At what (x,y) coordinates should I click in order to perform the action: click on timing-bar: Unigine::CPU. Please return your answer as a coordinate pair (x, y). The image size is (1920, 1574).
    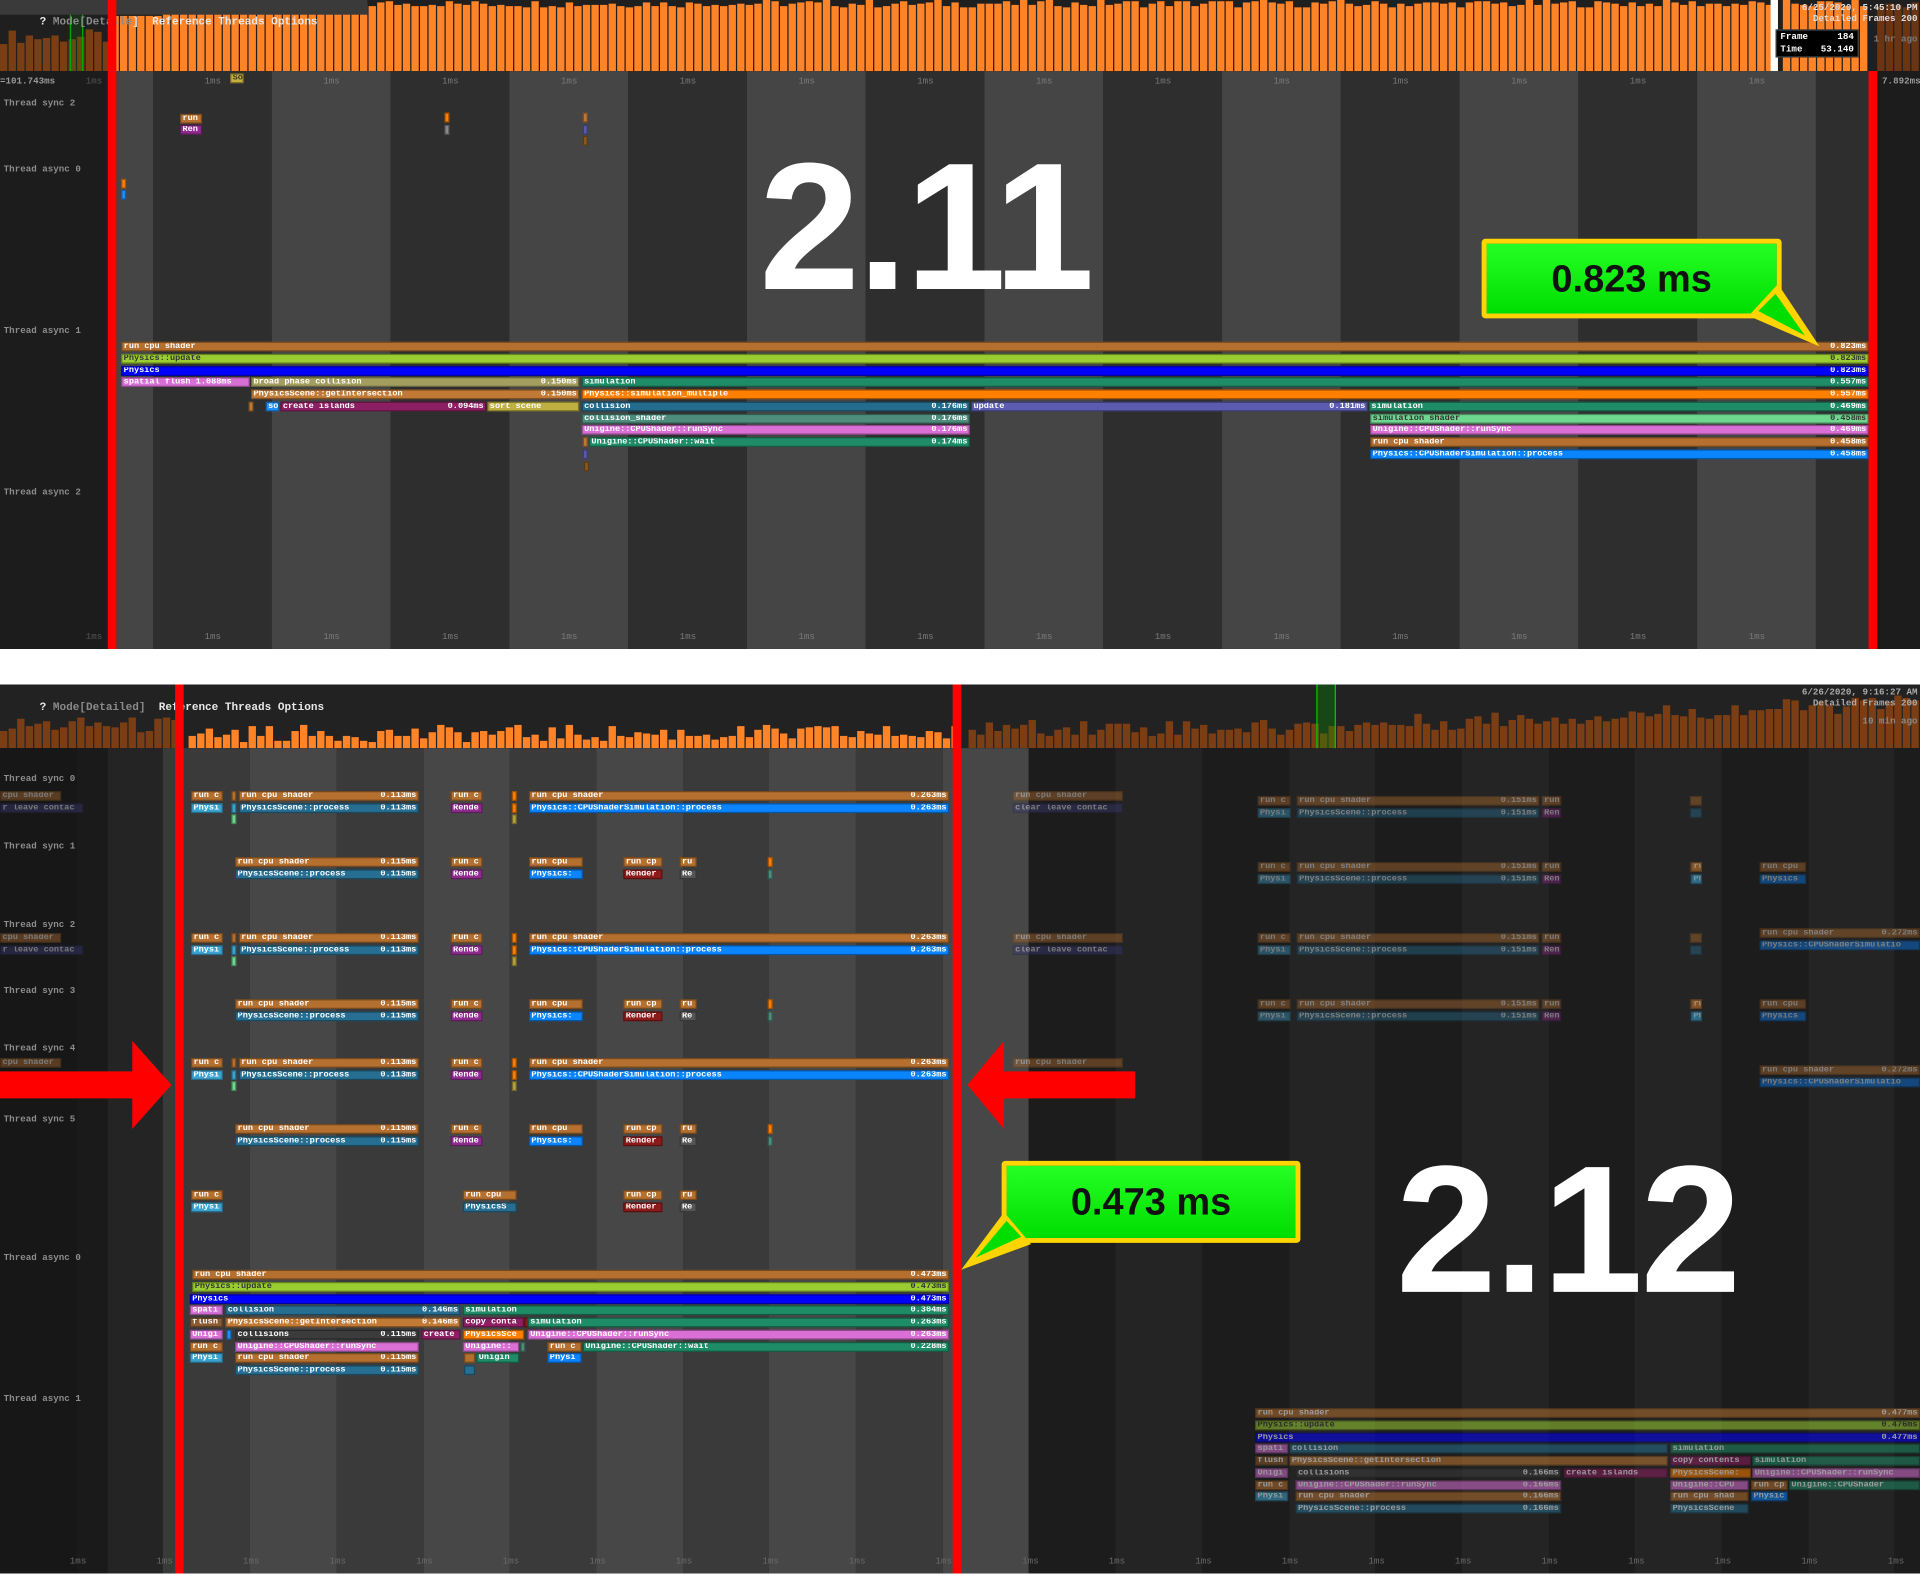
    Looking at the image, I should click on (1709, 1484).